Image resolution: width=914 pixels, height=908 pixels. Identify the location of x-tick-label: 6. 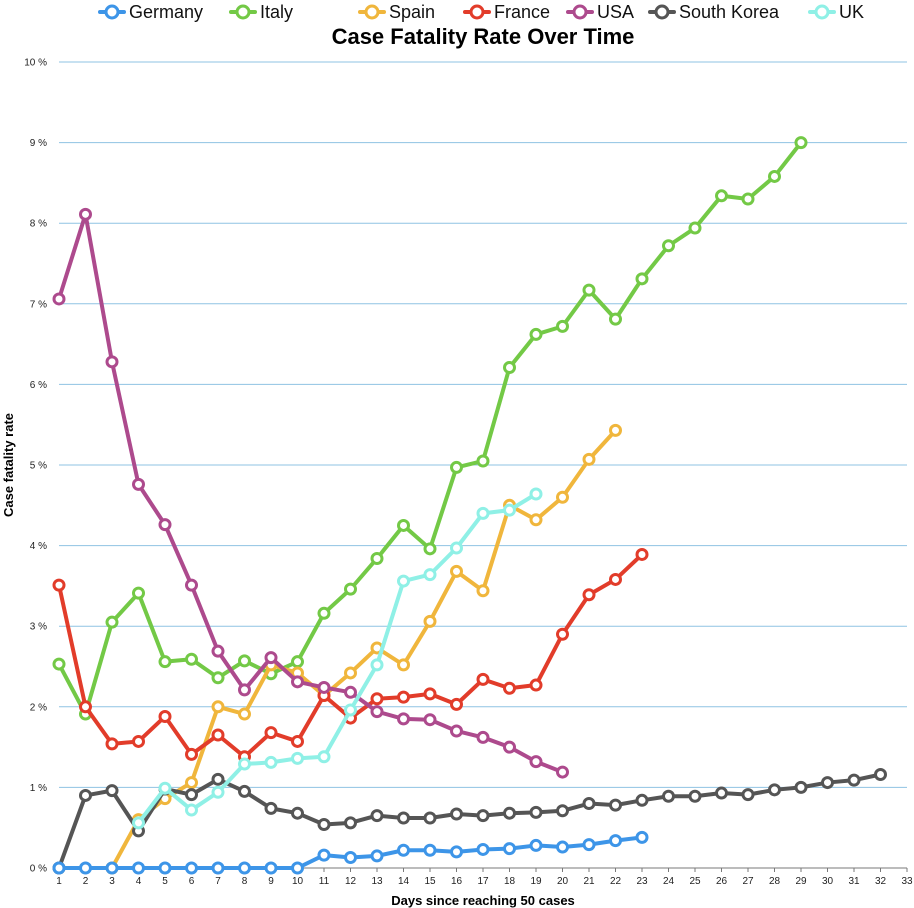
(192, 881).